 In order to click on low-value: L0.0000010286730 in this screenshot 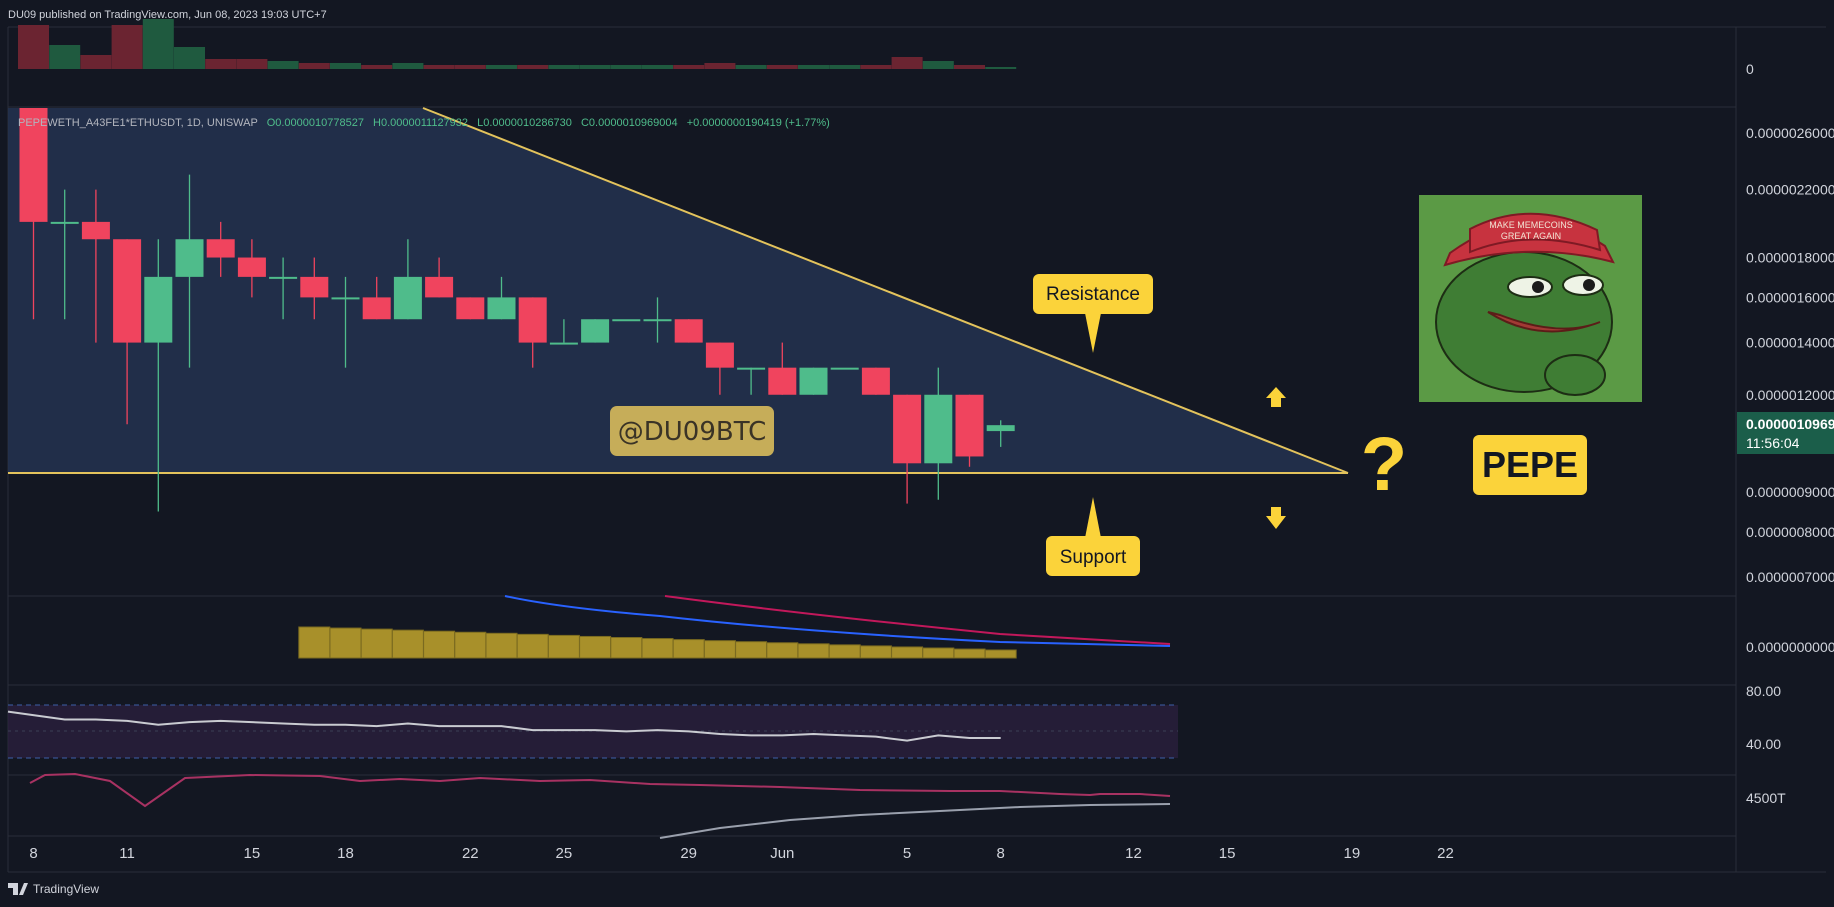, I will do `click(524, 123)`.